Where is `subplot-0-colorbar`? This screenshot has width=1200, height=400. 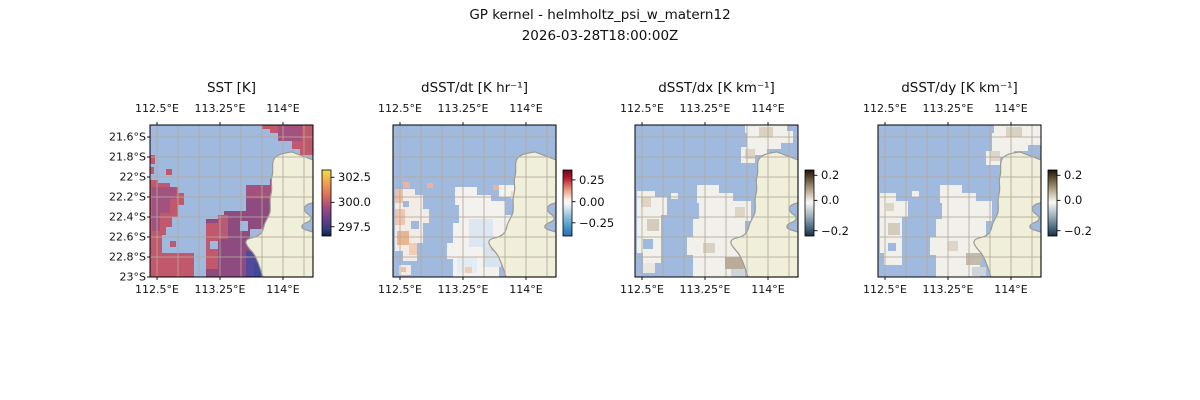
subplot-0-colorbar is located at coordinates (328, 203).